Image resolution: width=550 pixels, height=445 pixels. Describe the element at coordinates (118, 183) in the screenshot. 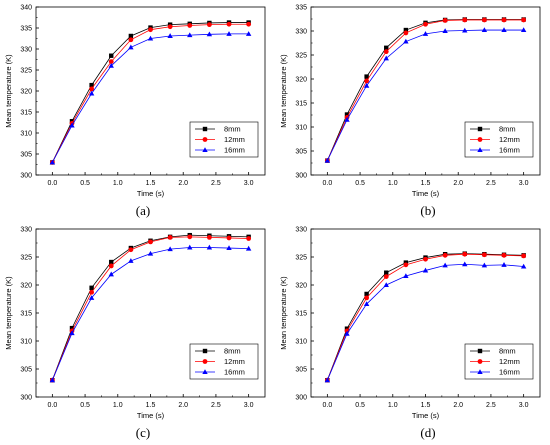

I see `x-tick-label: 1.0` at that location.